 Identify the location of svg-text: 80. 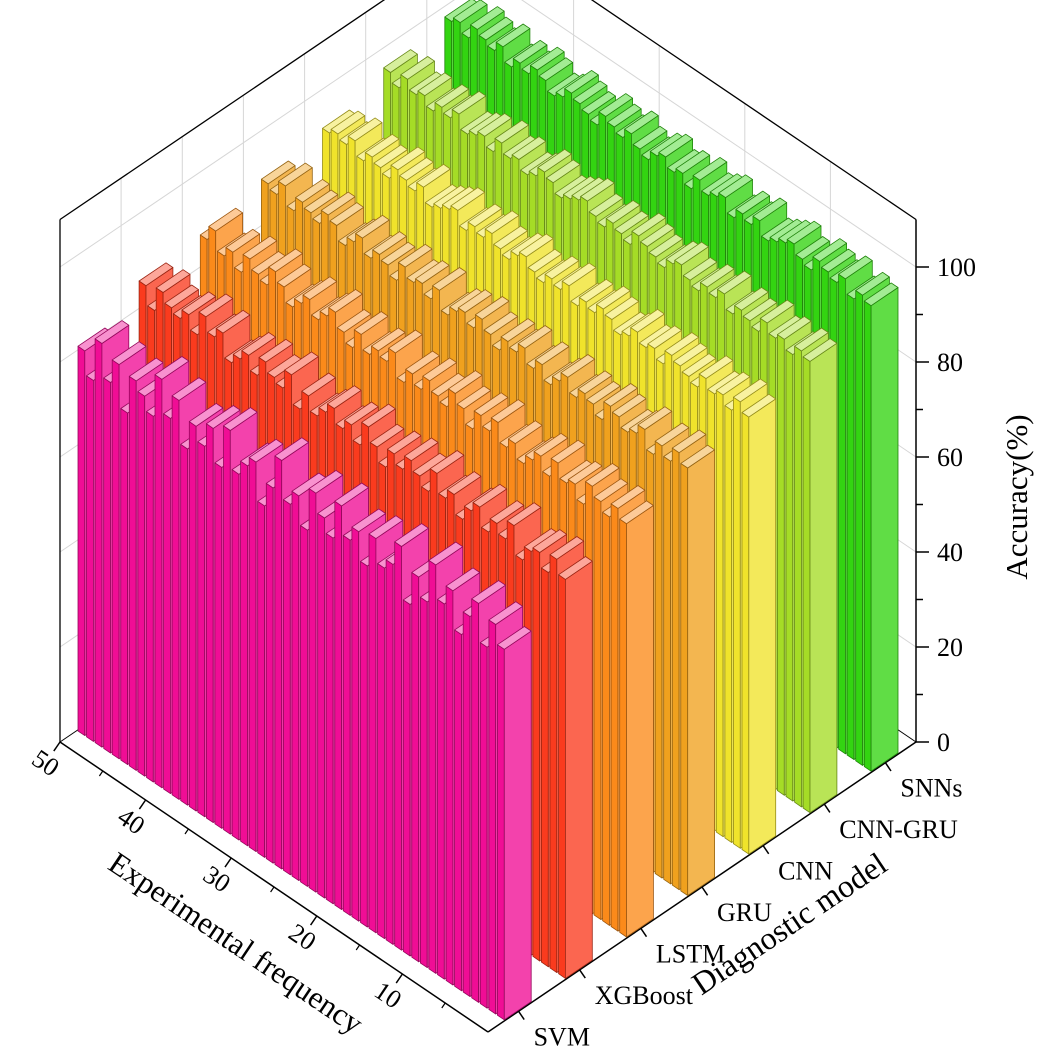
(950, 362).